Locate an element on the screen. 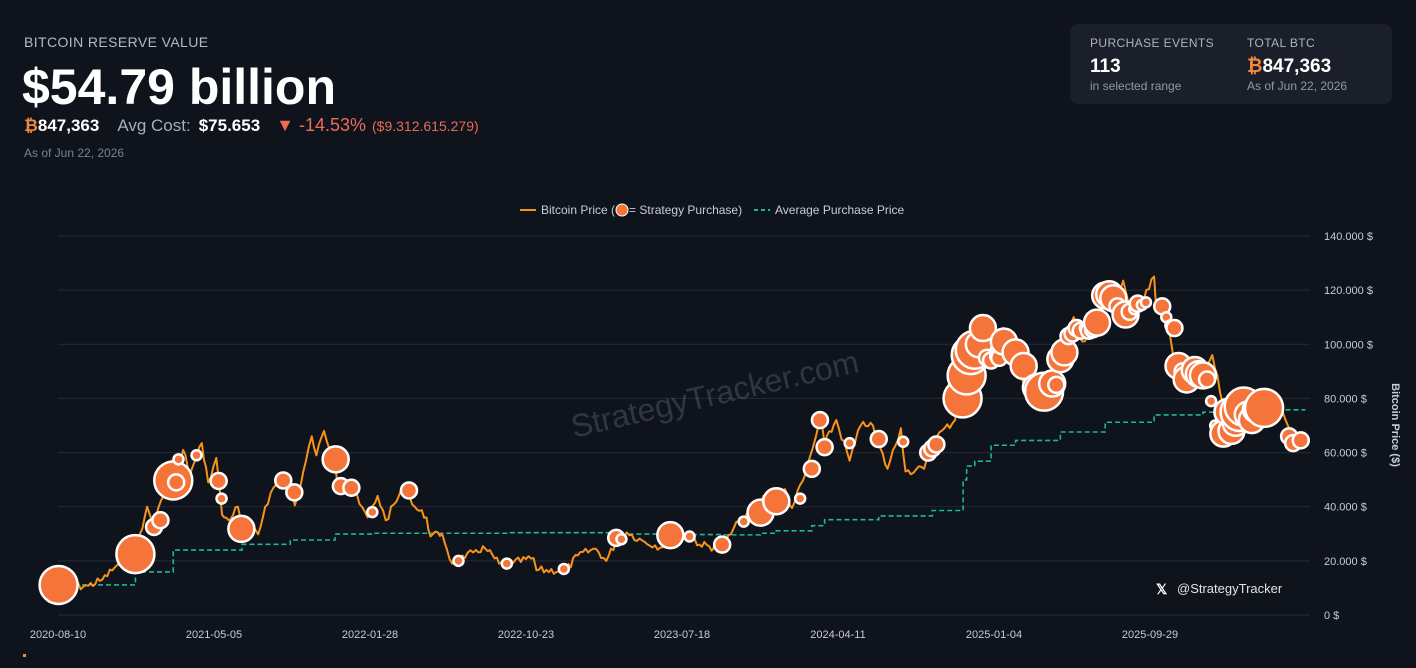 The height and width of the screenshot is (668, 1416). reserve-value: $54.79 billion is located at coordinates (179, 87).